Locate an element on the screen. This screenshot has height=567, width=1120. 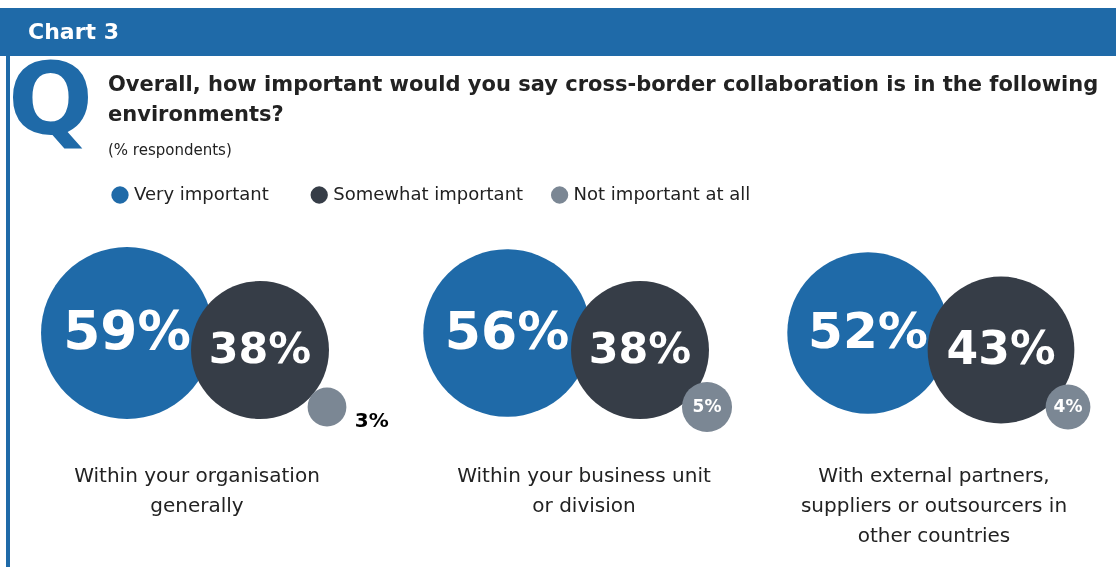
data-label: 52% is located at coordinates (868, 331).